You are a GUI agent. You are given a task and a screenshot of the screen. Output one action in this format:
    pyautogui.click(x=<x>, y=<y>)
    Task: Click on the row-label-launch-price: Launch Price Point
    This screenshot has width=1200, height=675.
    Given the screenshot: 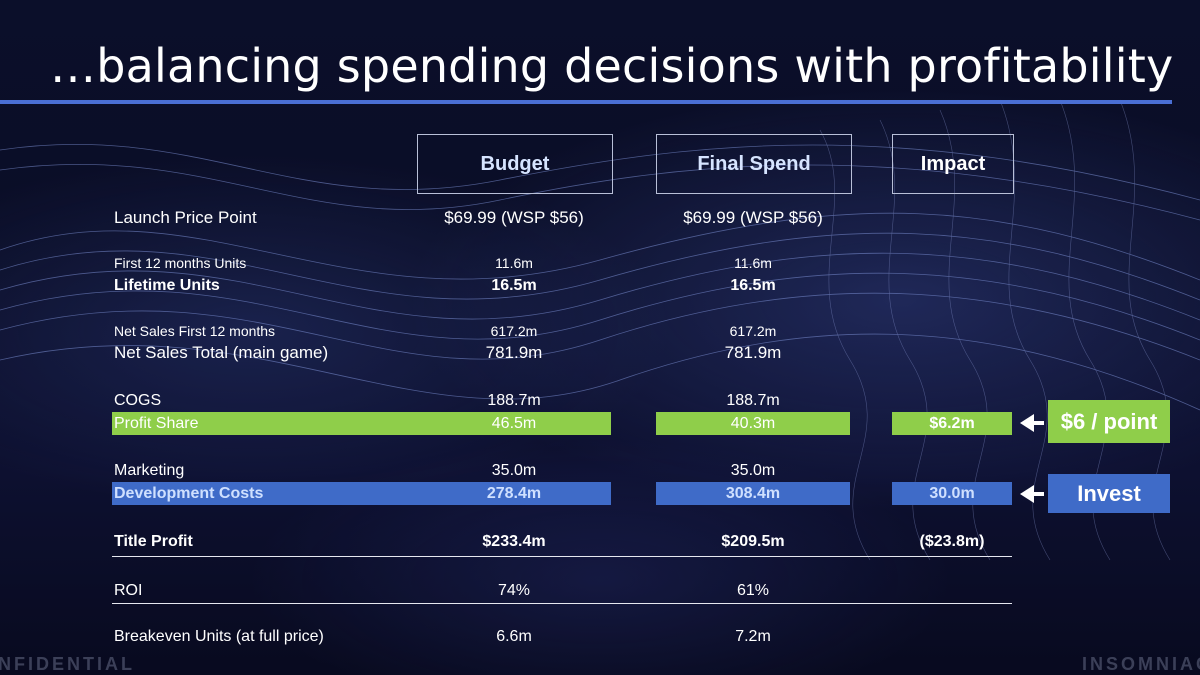 What is the action you would take?
    pyautogui.click(x=185, y=217)
    